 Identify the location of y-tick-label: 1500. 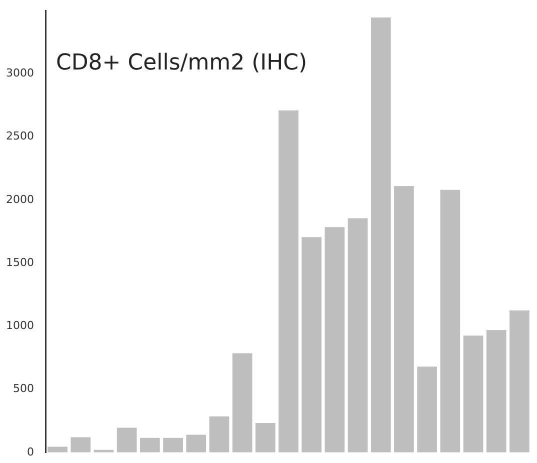
(20, 262).